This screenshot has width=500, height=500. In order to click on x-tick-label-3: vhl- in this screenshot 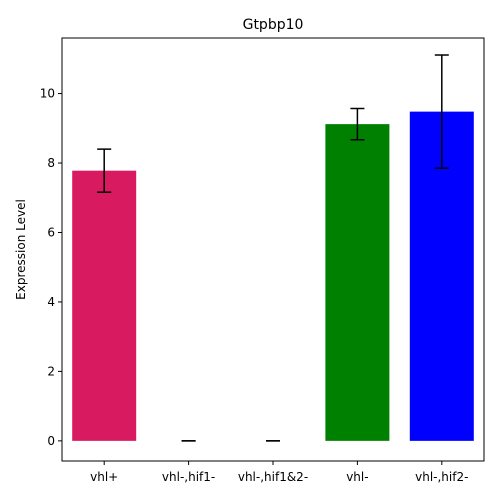, I will do `click(357, 477)`.